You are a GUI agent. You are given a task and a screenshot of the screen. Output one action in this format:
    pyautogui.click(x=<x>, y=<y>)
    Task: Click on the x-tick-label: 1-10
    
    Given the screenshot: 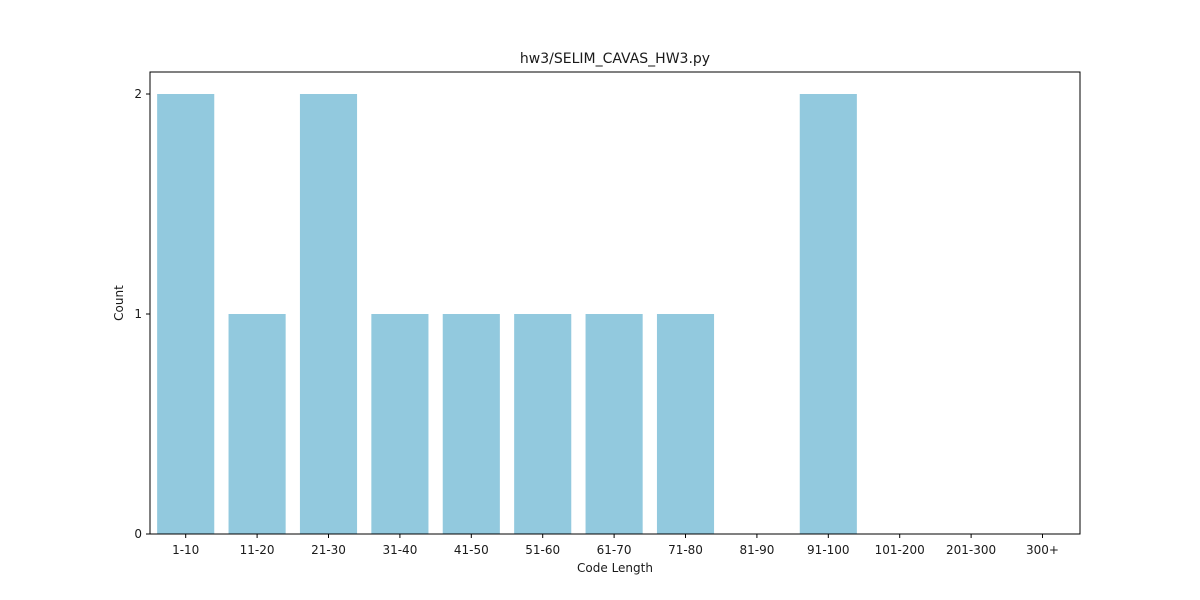 What is the action you would take?
    pyautogui.click(x=185, y=550)
    